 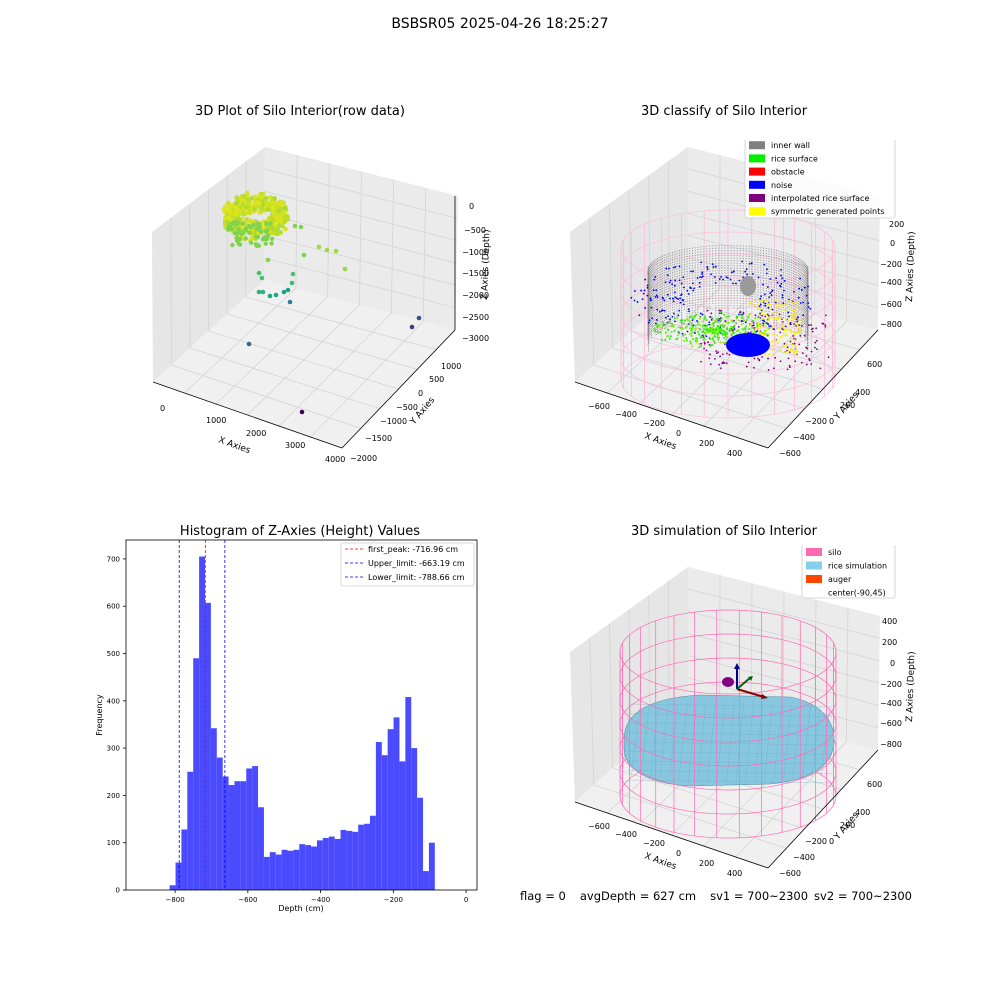 What do you see at coordinates (413, 549) in the screenshot?
I see `histogram-legend-item: first_peak: -716.96 cm` at bounding box center [413, 549].